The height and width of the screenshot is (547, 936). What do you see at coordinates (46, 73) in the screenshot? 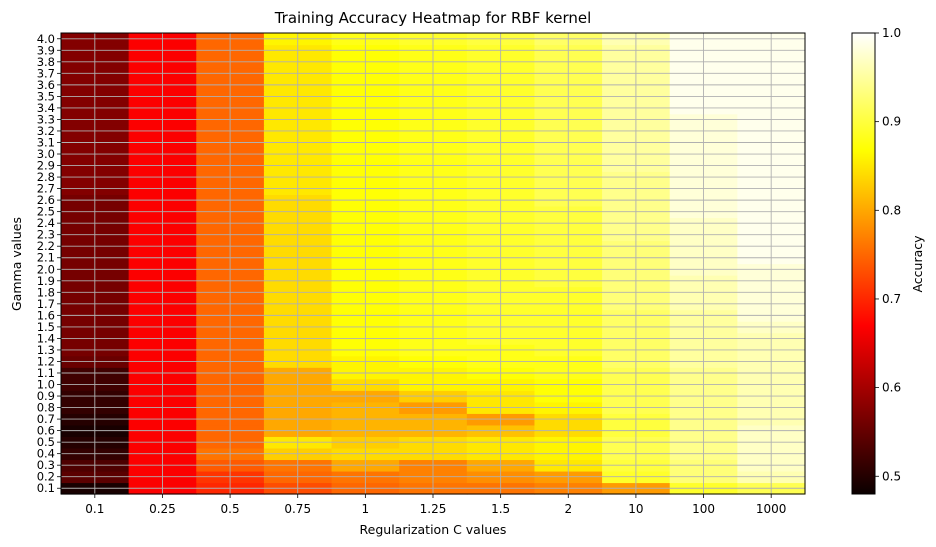
I see `y-tick-label: 3.7` at bounding box center [46, 73].